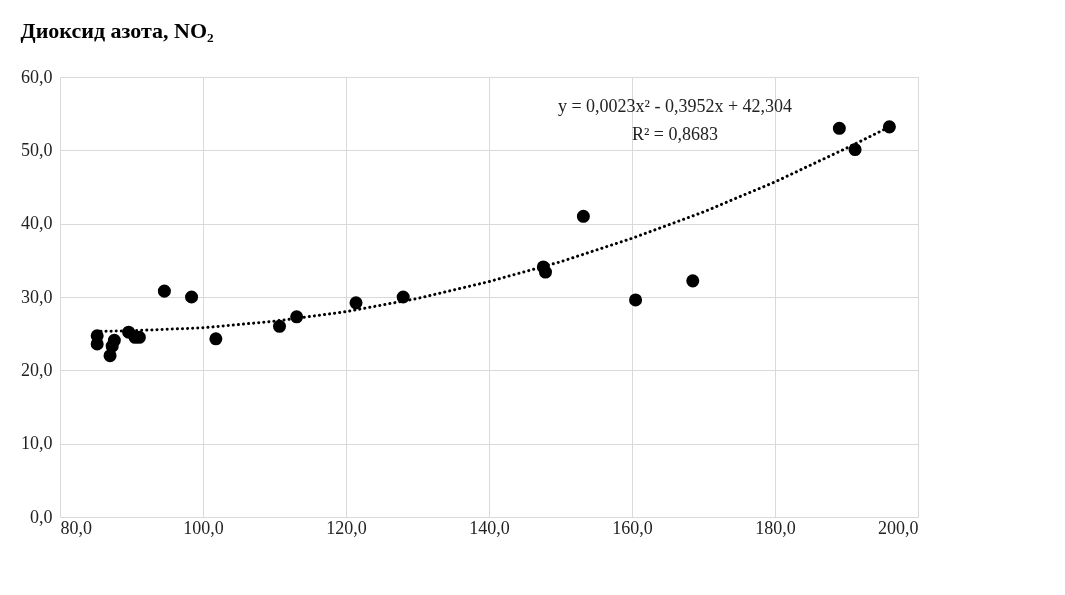 The width and height of the screenshot is (1065, 595). Describe the element at coordinates (675, 134) in the screenshot. I see `annotation: R² = 0,8683` at that location.